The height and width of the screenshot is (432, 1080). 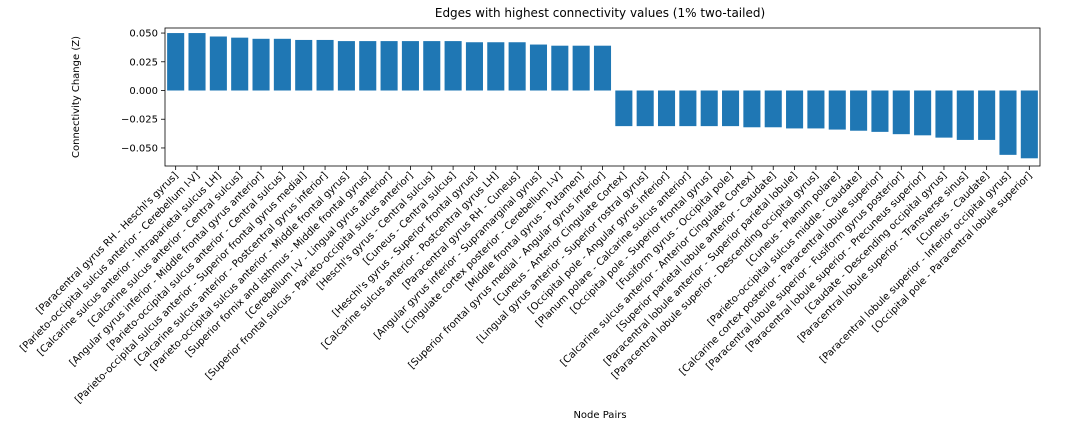 What do you see at coordinates (139, 148) in the screenshot?
I see `y-tick-label: −0.050` at bounding box center [139, 148].